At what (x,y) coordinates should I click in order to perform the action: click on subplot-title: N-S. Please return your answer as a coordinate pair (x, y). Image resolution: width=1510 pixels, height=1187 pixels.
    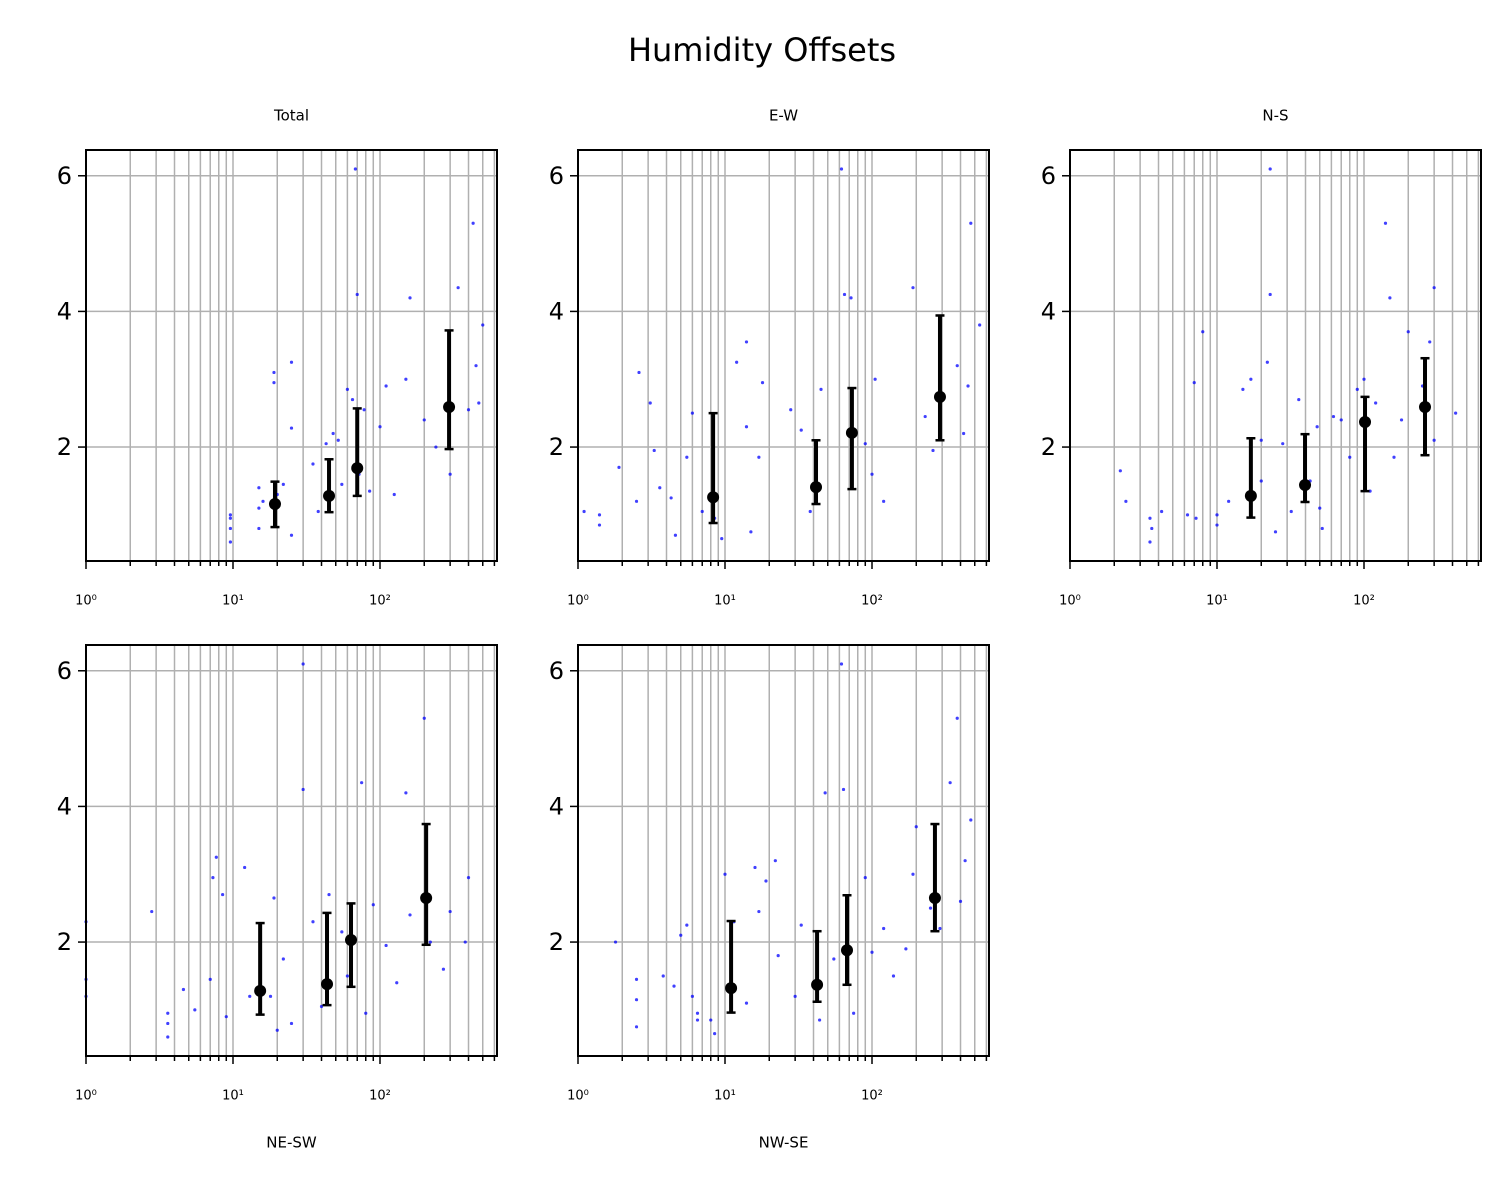
    Looking at the image, I should click on (1275, 116).